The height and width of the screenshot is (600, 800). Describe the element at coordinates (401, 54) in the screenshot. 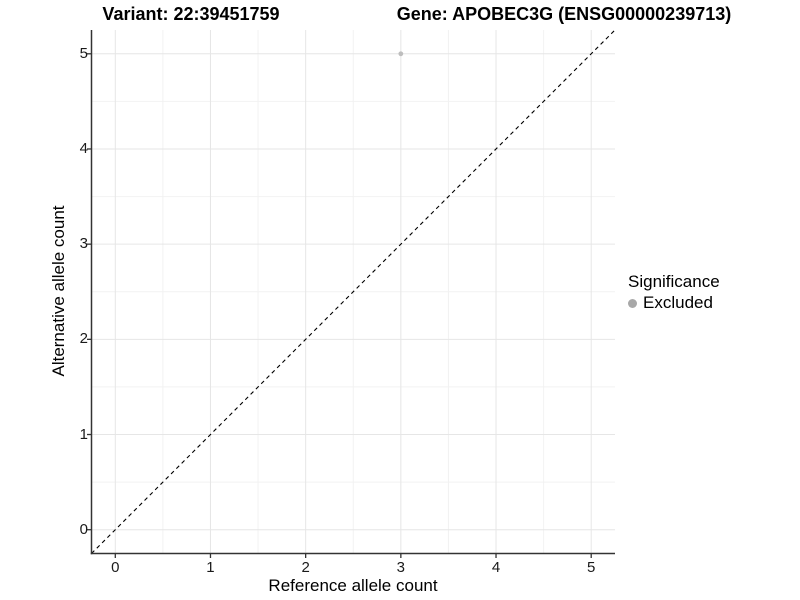

I see `data-point` at that location.